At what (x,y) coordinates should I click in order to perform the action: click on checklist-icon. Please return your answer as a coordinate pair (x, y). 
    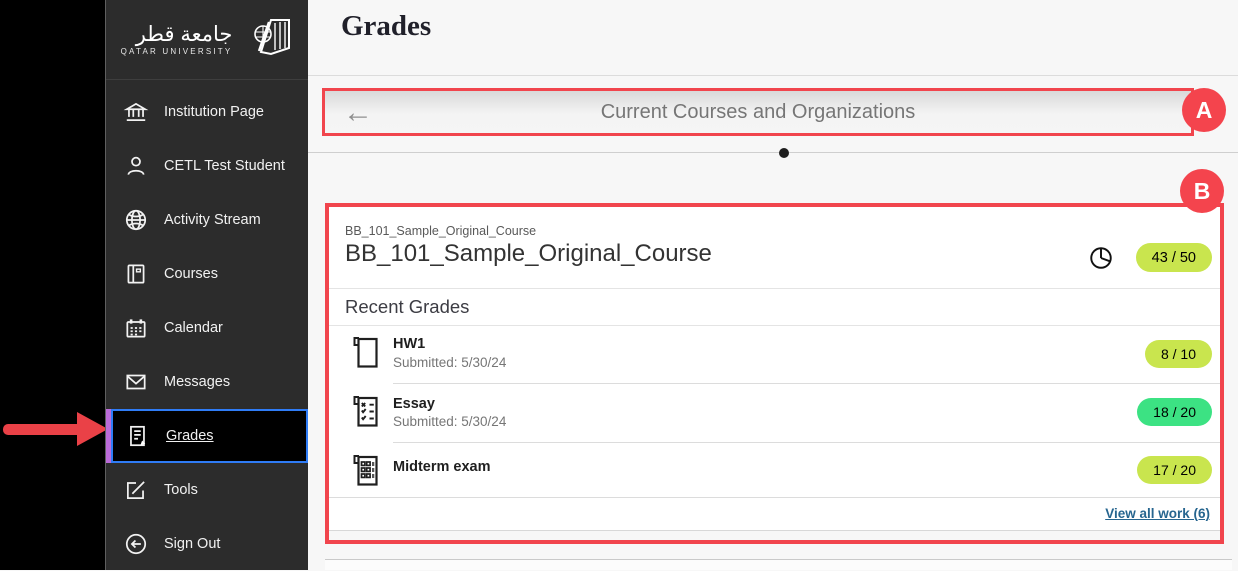
    Looking at the image, I should click on (365, 412).